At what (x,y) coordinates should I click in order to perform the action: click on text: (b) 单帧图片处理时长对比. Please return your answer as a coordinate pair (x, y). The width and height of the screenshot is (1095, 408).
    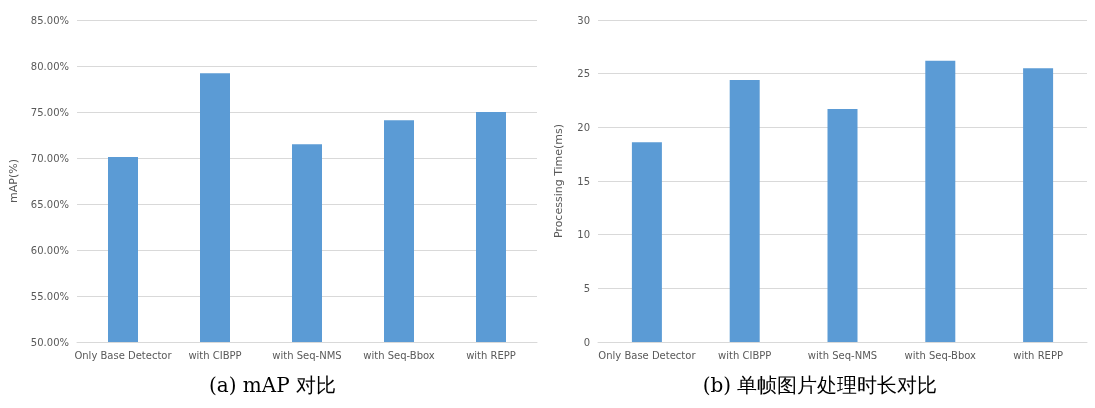
    Looking at the image, I should click on (820, 385).